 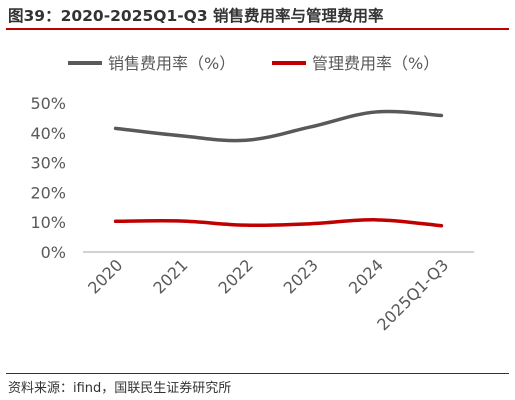 I want to click on y-tick-label: 50%, so click(x=48, y=103).